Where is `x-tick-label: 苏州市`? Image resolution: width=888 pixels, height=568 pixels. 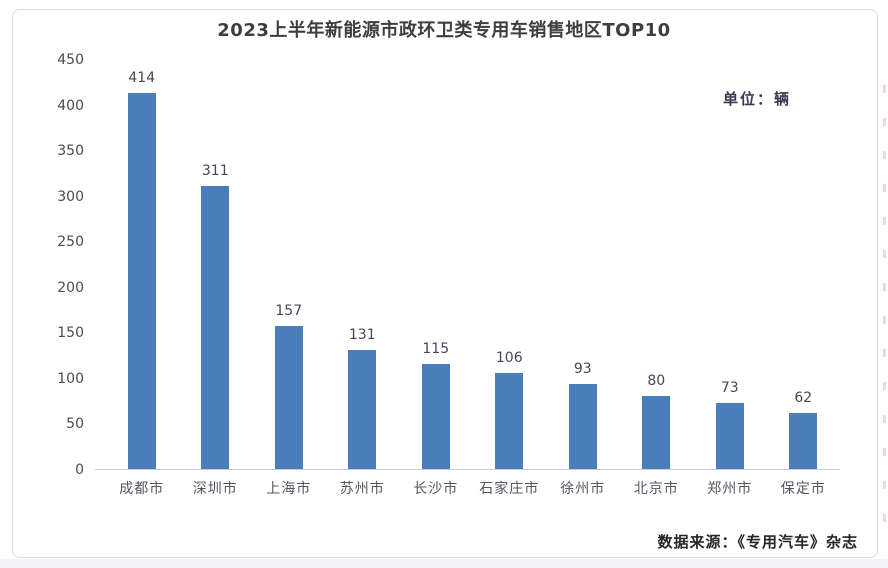 x-tick-label: 苏州市 is located at coordinates (362, 489).